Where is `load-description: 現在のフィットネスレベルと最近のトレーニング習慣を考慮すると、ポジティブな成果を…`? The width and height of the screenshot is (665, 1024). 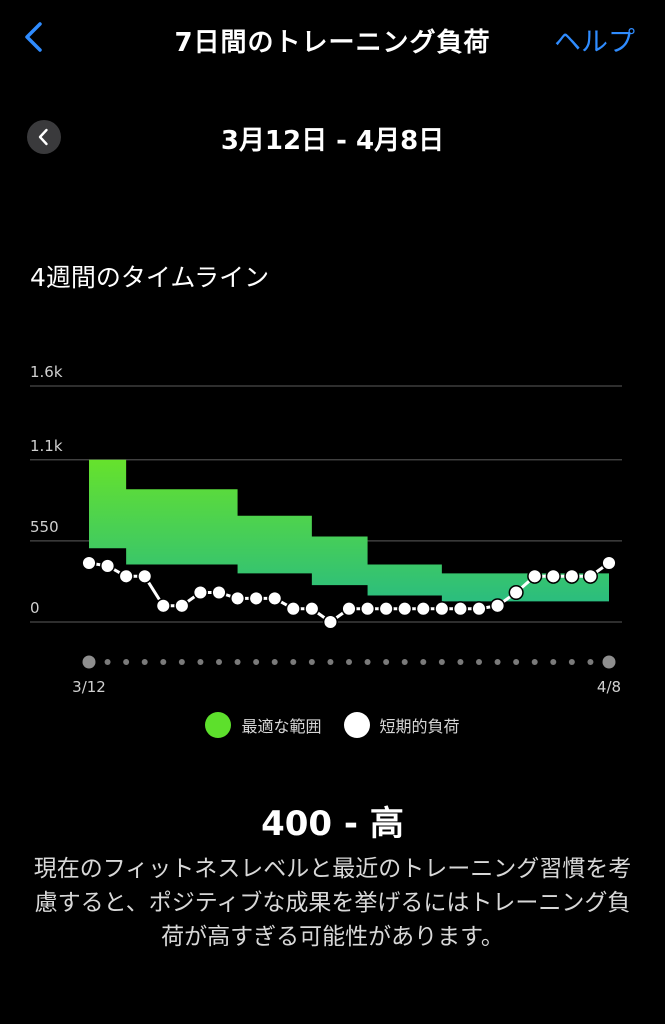
load-description: 現在のフィットネスレベルと最近のトレーニング習慣を考慮すると、ポジティブな成果を… is located at coordinates (332, 903).